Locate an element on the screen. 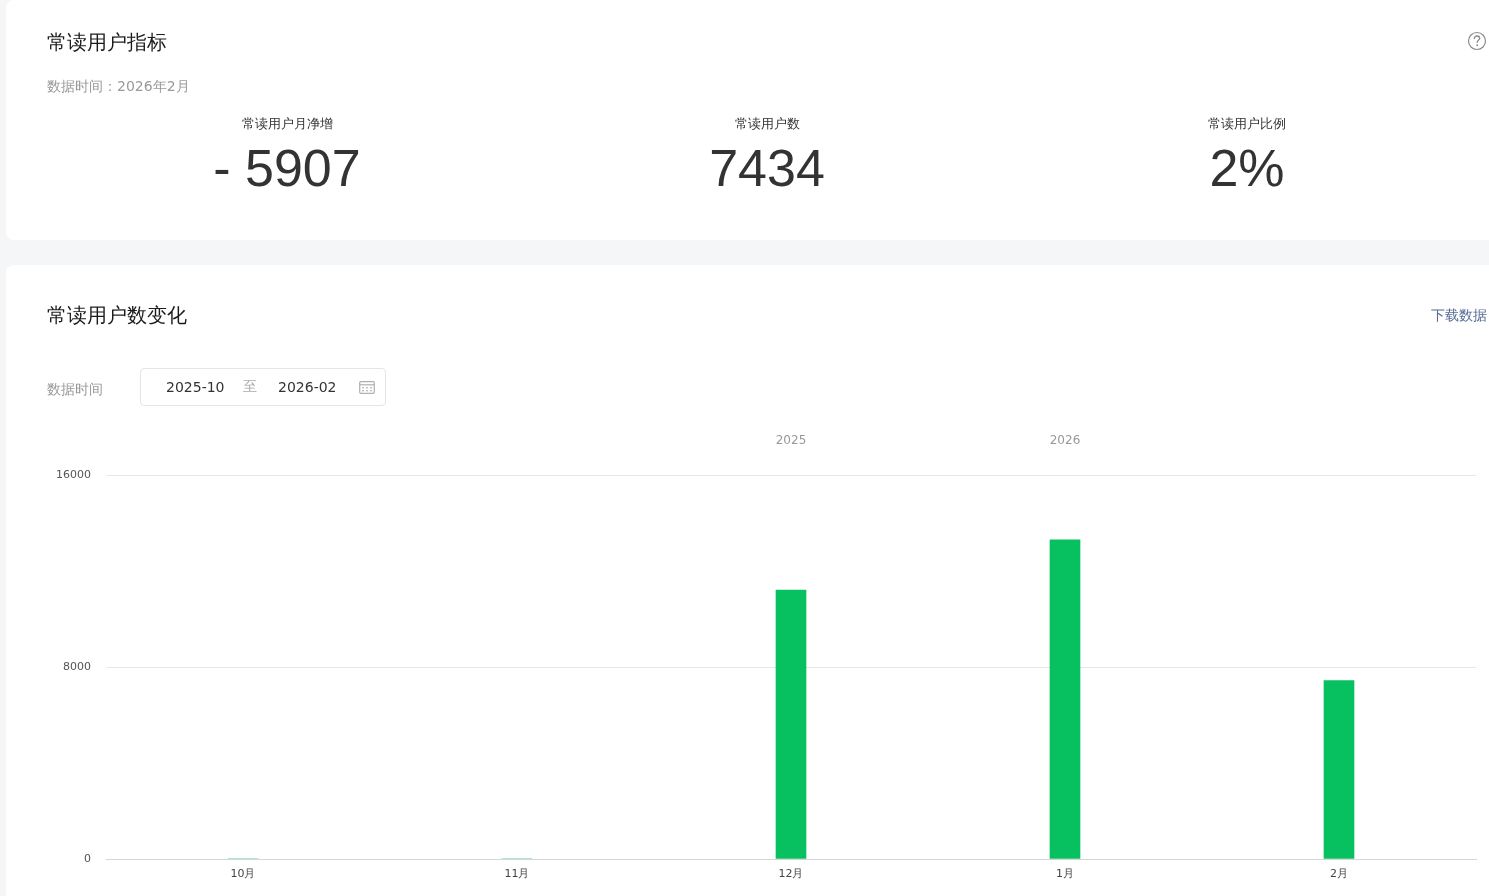 The image size is (1489, 896). text: 数据时间 is located at coordinates (75, 389).